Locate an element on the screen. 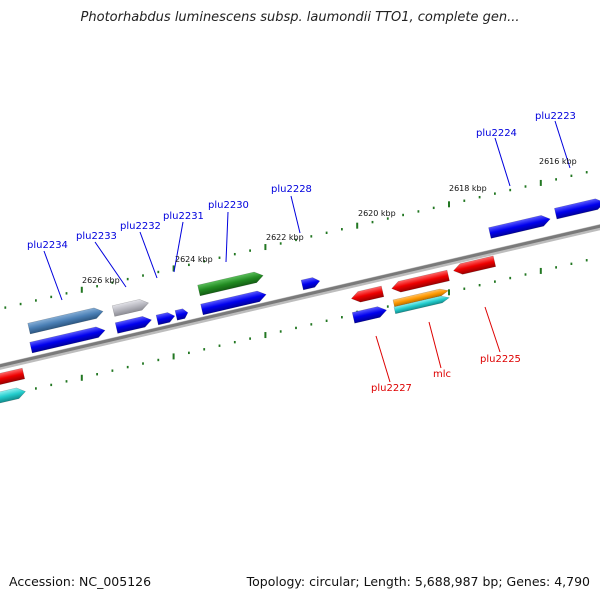 Image resolution: width=600 pixels, height=600 pixels. gene-label-plu2234: plu2234 is located at coordinates (47, 245).